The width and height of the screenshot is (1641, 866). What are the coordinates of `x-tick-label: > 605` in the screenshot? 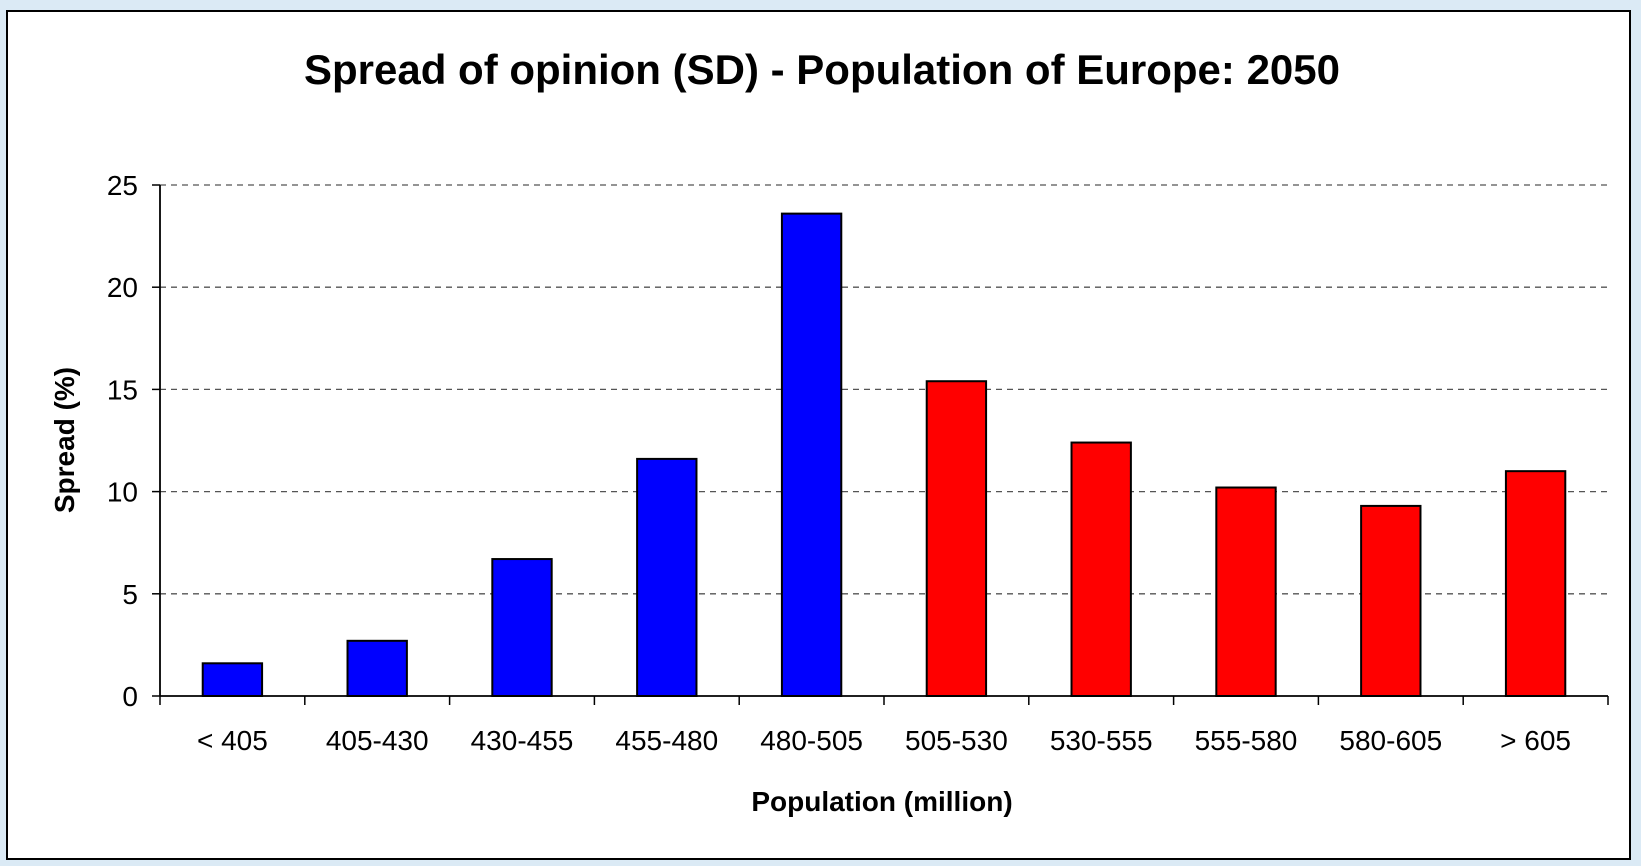 It's located at (1535, 740).